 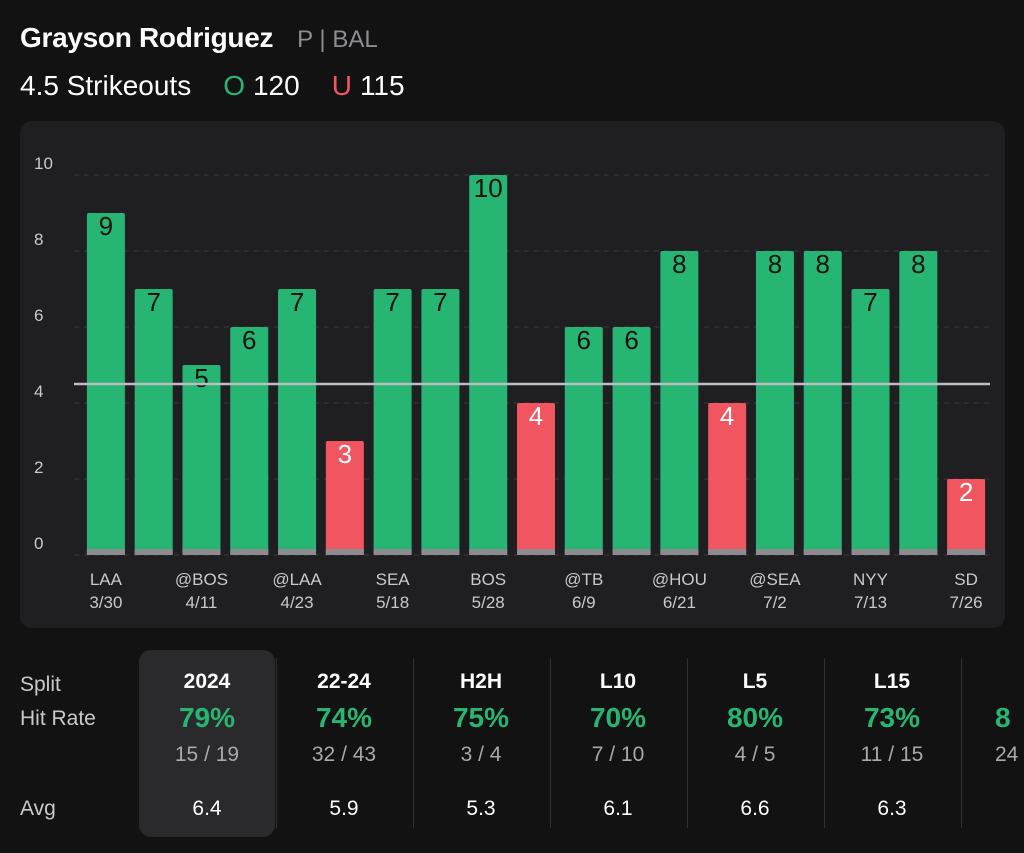 What do you see at coordinates (337, 39) in the screenshot?
I see `player-meta: P | BAL` at bounding box center [337, 39].